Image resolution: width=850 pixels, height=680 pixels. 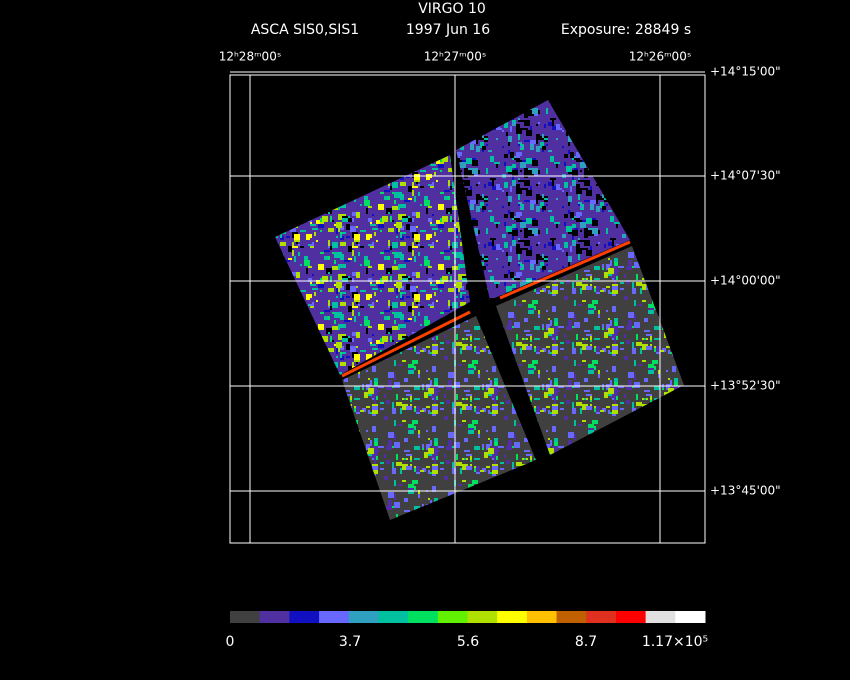 What do you see at coordinates (745, 491) in the screenshot?
I see `dec-label: +13°45'00"` at bounding box center [745, 491].